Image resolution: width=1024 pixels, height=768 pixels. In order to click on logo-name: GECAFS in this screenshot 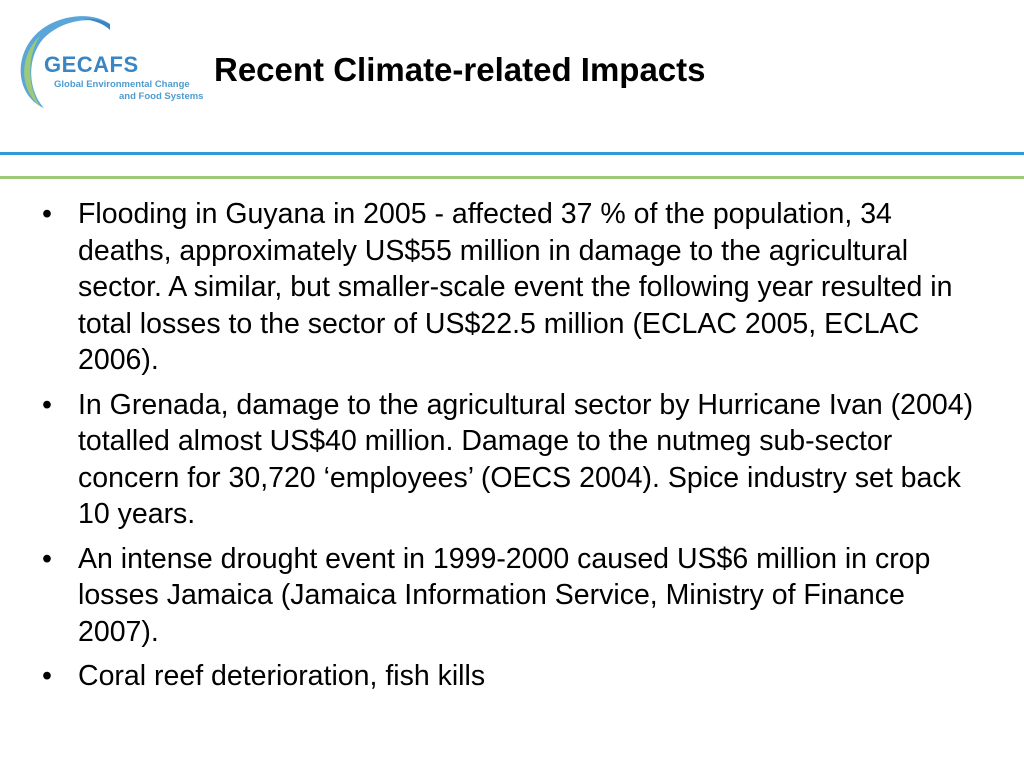, I will do `click(91, 64)`.